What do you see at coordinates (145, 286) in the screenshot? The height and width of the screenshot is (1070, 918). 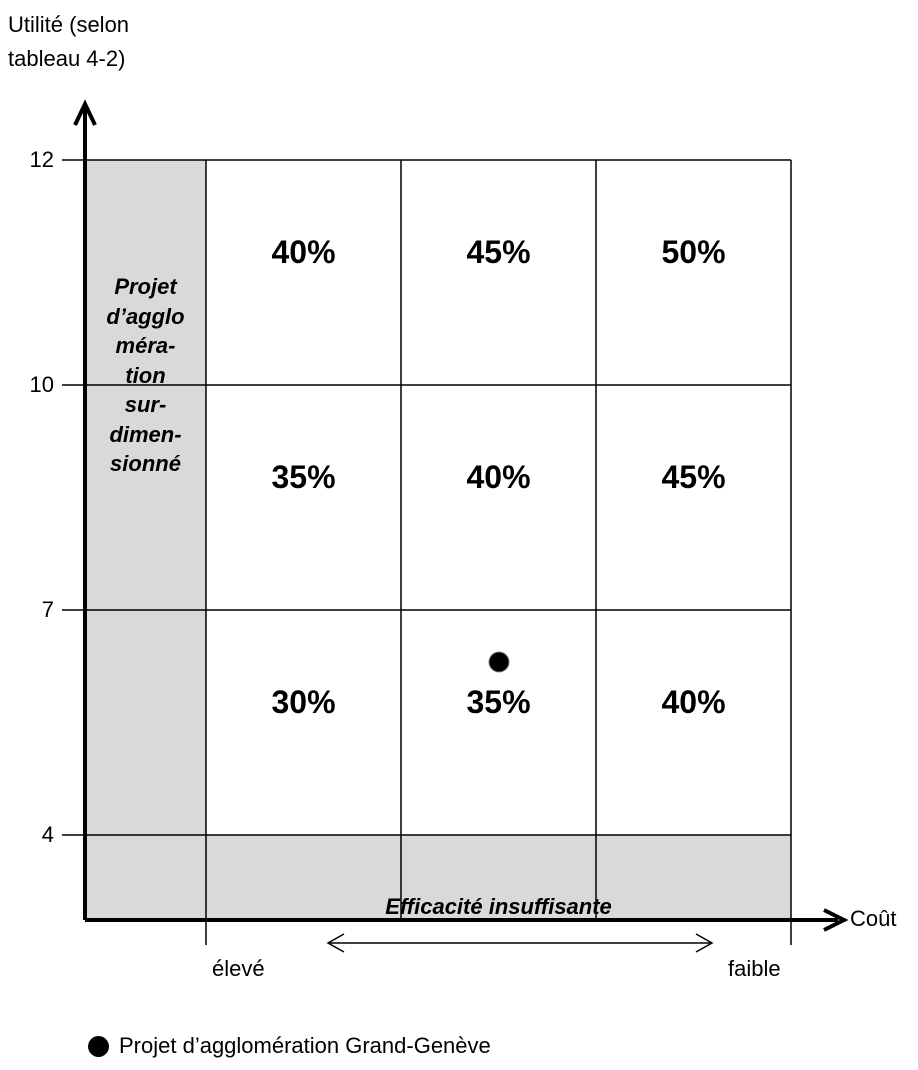 I see `oversized-label-line: Projet` at bounding box center [145, 286].